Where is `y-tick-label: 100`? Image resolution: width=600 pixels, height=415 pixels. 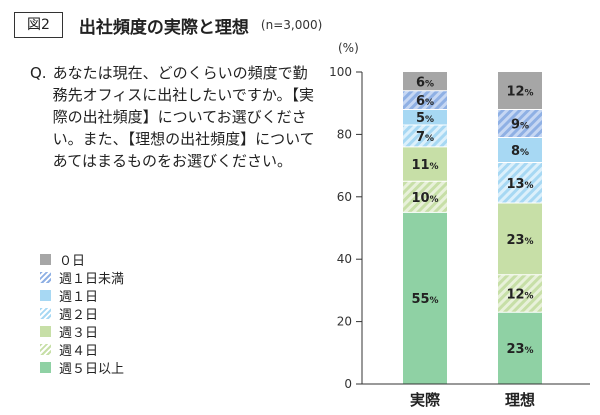 y-tick-label: 100 is located at coordinates (340, 72).